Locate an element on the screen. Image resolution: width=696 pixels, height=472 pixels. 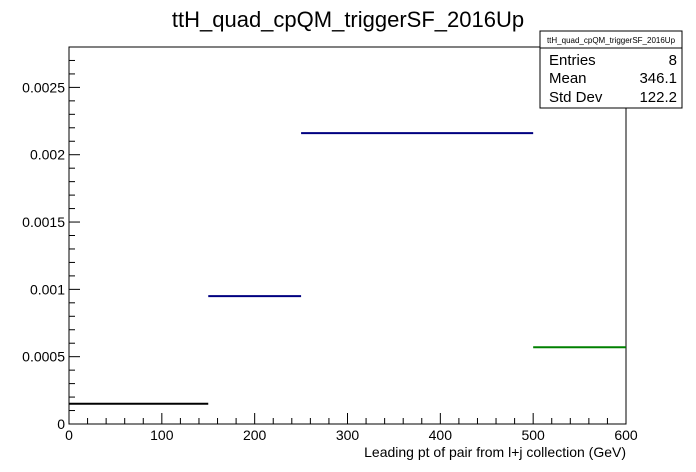
y-tick-label: 0.0025 is located at coordinates (43, 87).